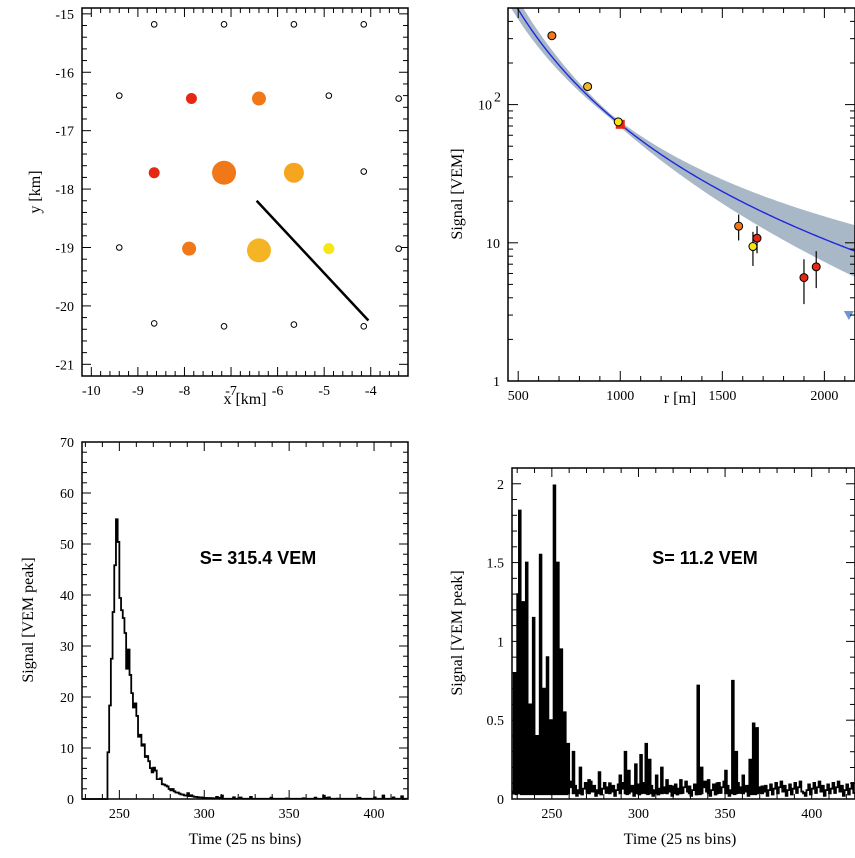 This screenshot has width=855, height=858. I want to click on y-tick-label: 50, so click(67, 545).